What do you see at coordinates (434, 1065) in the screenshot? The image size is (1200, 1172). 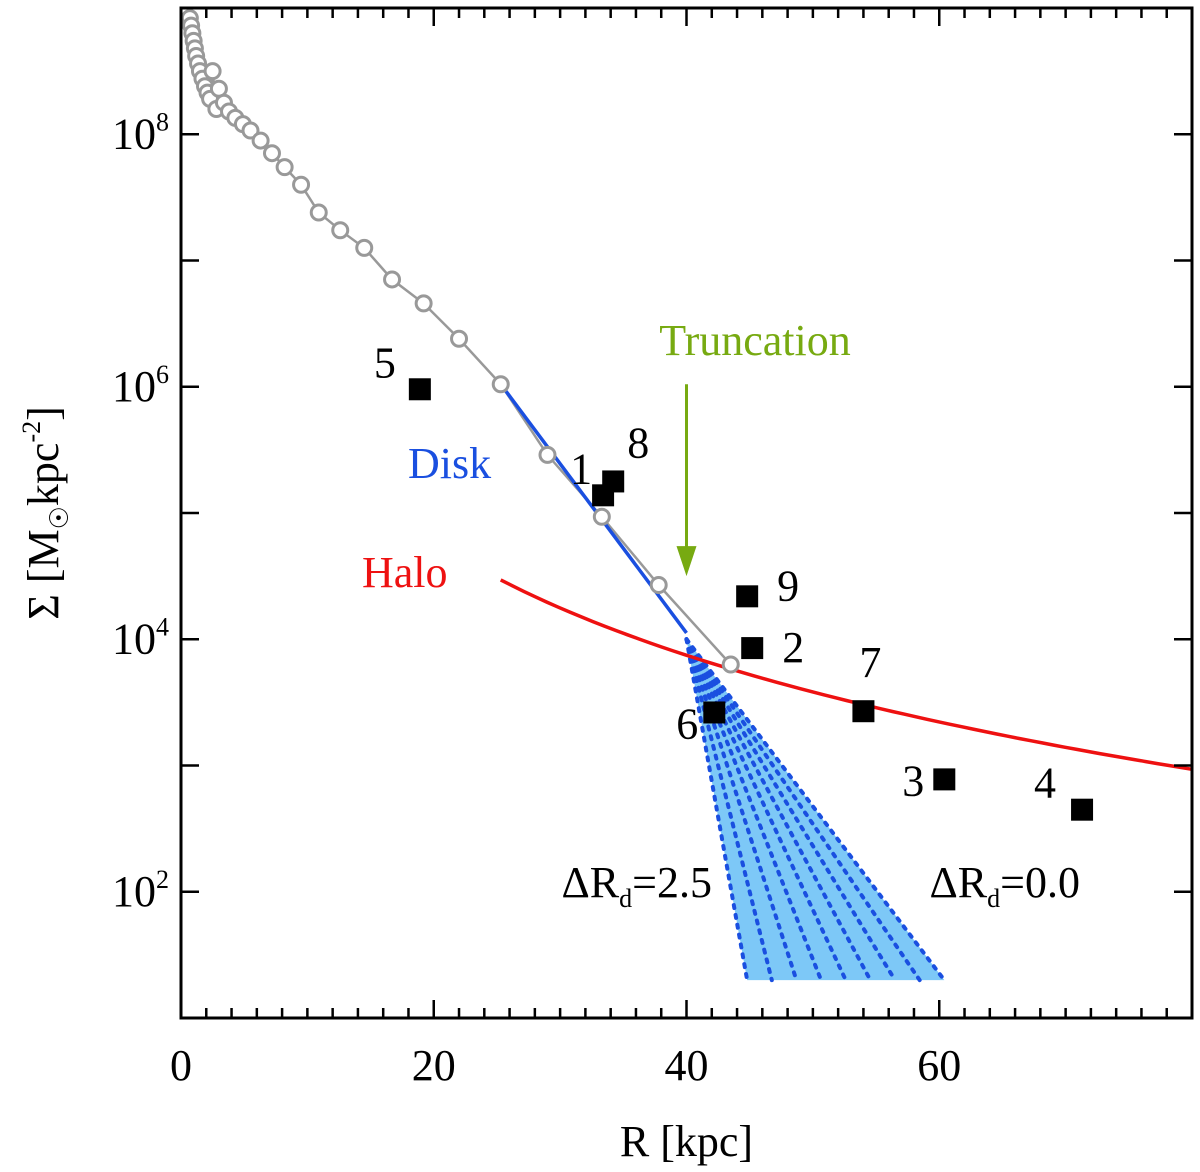 I see `x-tick-label: 20` at bounding box center [434, 1065].